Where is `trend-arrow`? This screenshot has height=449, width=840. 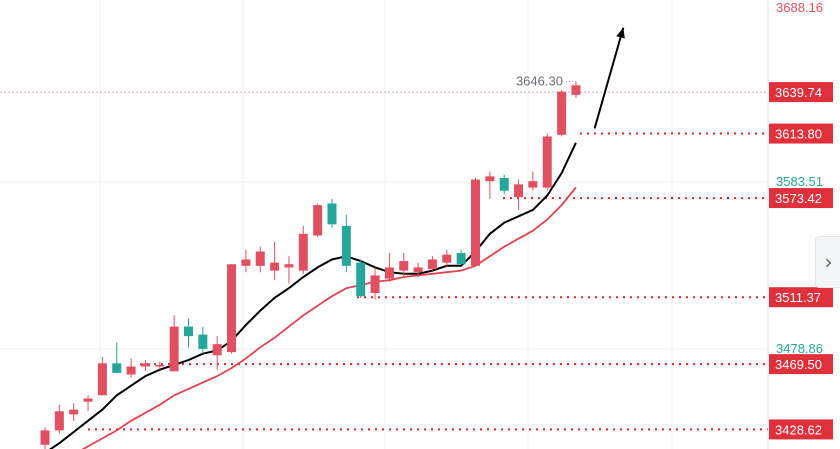
trend-arrow is located at coordinates (609, 78).